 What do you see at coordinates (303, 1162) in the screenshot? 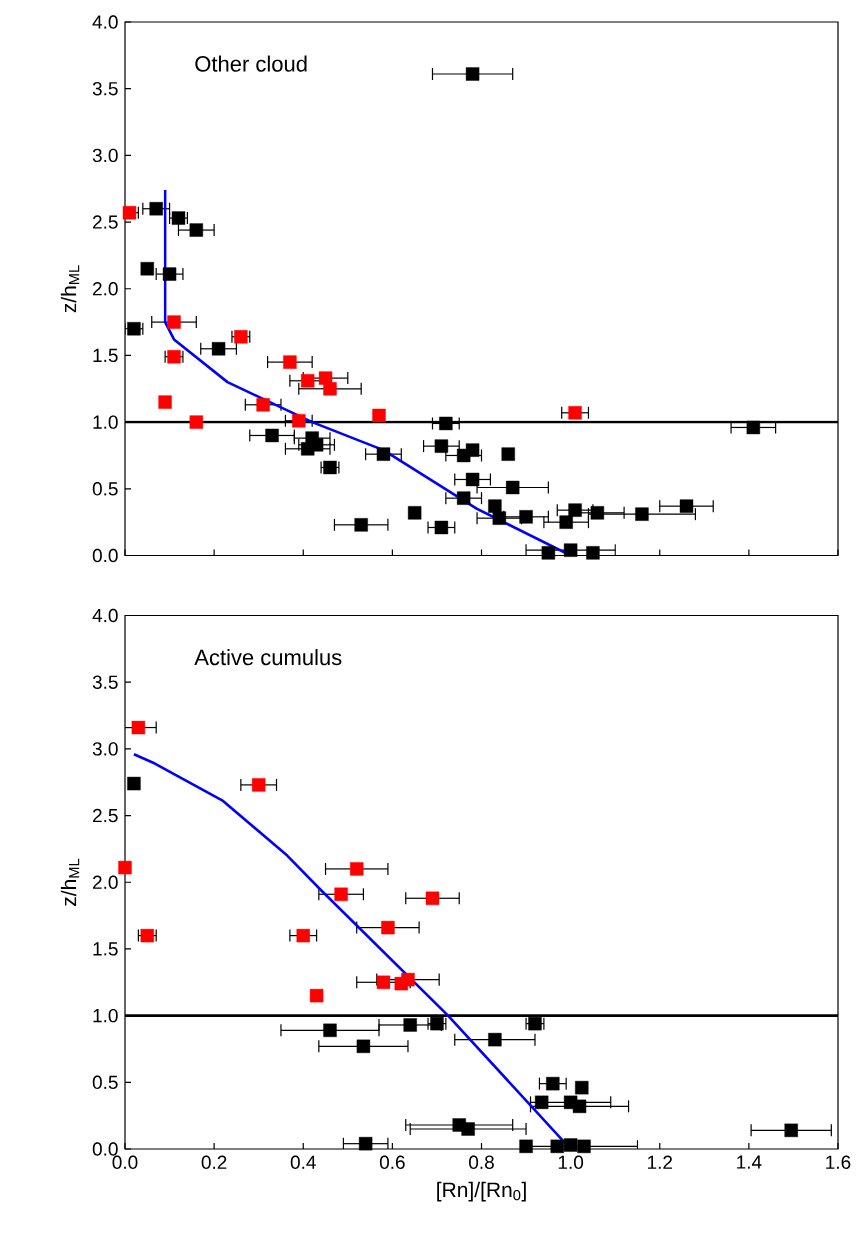
I see `x-tick-label: 0.4` at bounding box center [303, 1162].